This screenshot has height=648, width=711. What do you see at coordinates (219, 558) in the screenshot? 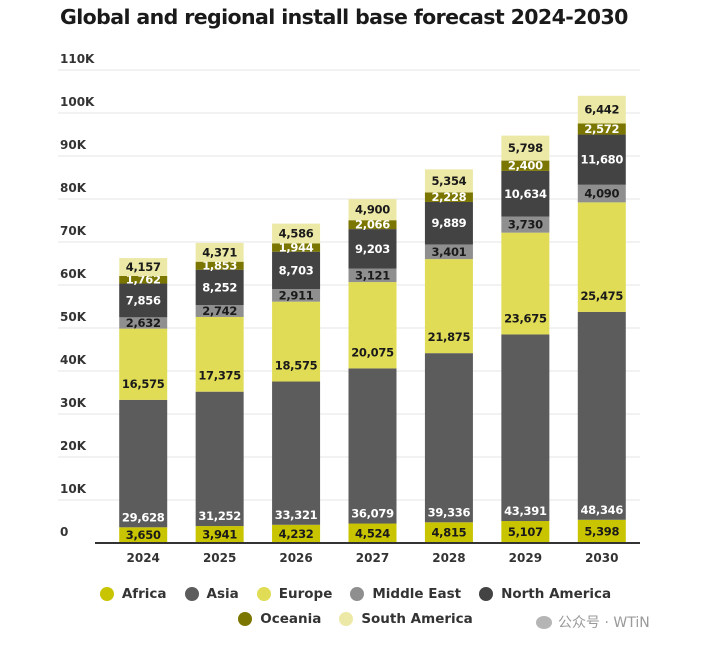
I see `x-tick-label: 2025` at bounding box center [219, 558].